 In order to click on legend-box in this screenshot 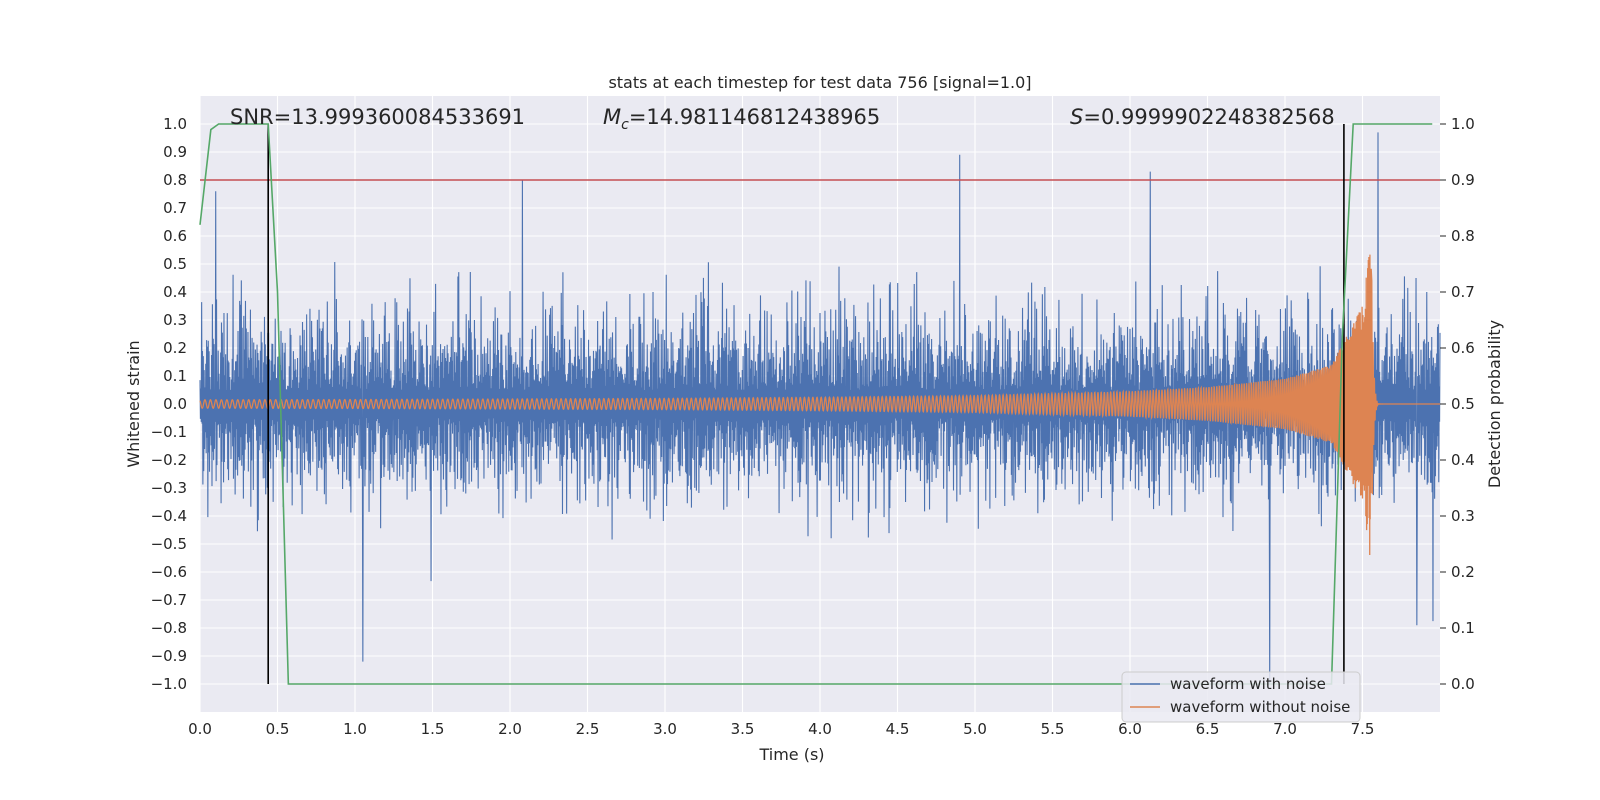, I will do `click(1241, 697)`.